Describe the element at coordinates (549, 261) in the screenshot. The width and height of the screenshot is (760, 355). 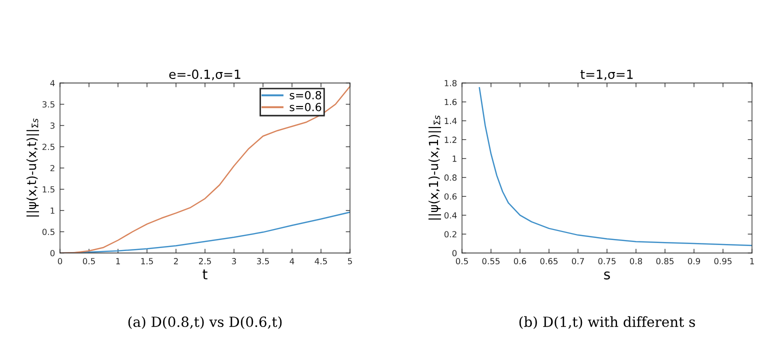
I see `x-tick-label: 0.65` at that location.